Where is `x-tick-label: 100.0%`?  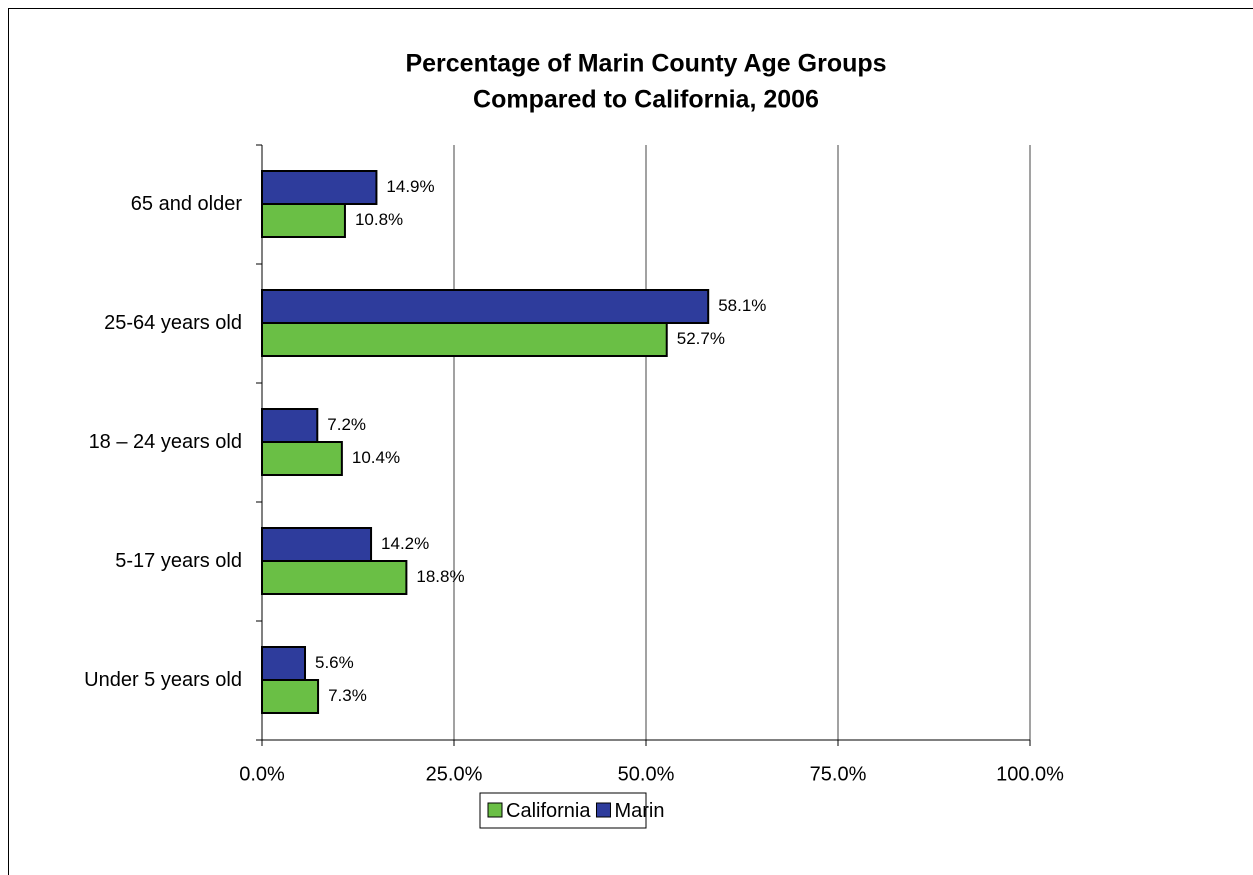
x-tick-label: 100.0% is located at coordinates (1030, 774).